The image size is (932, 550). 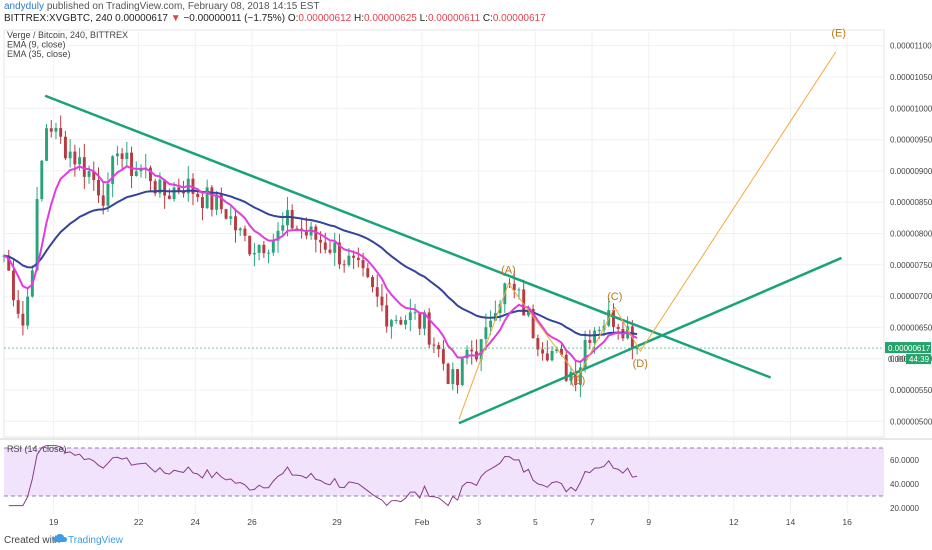 I want to click on author-link: andyduly, so click(x=24, y=6).